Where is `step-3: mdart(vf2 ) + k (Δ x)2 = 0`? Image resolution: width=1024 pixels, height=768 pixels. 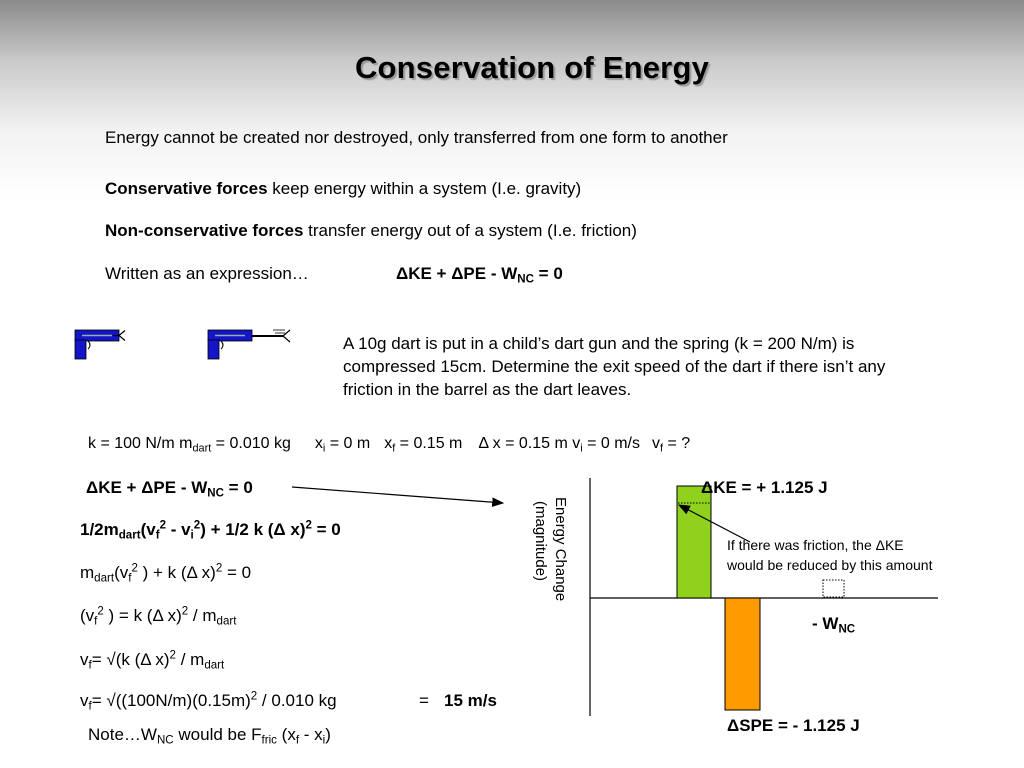
step-3: mdart(vf2 ) + k (Δ x)2 = 0 is located at coordinates (166, 573).